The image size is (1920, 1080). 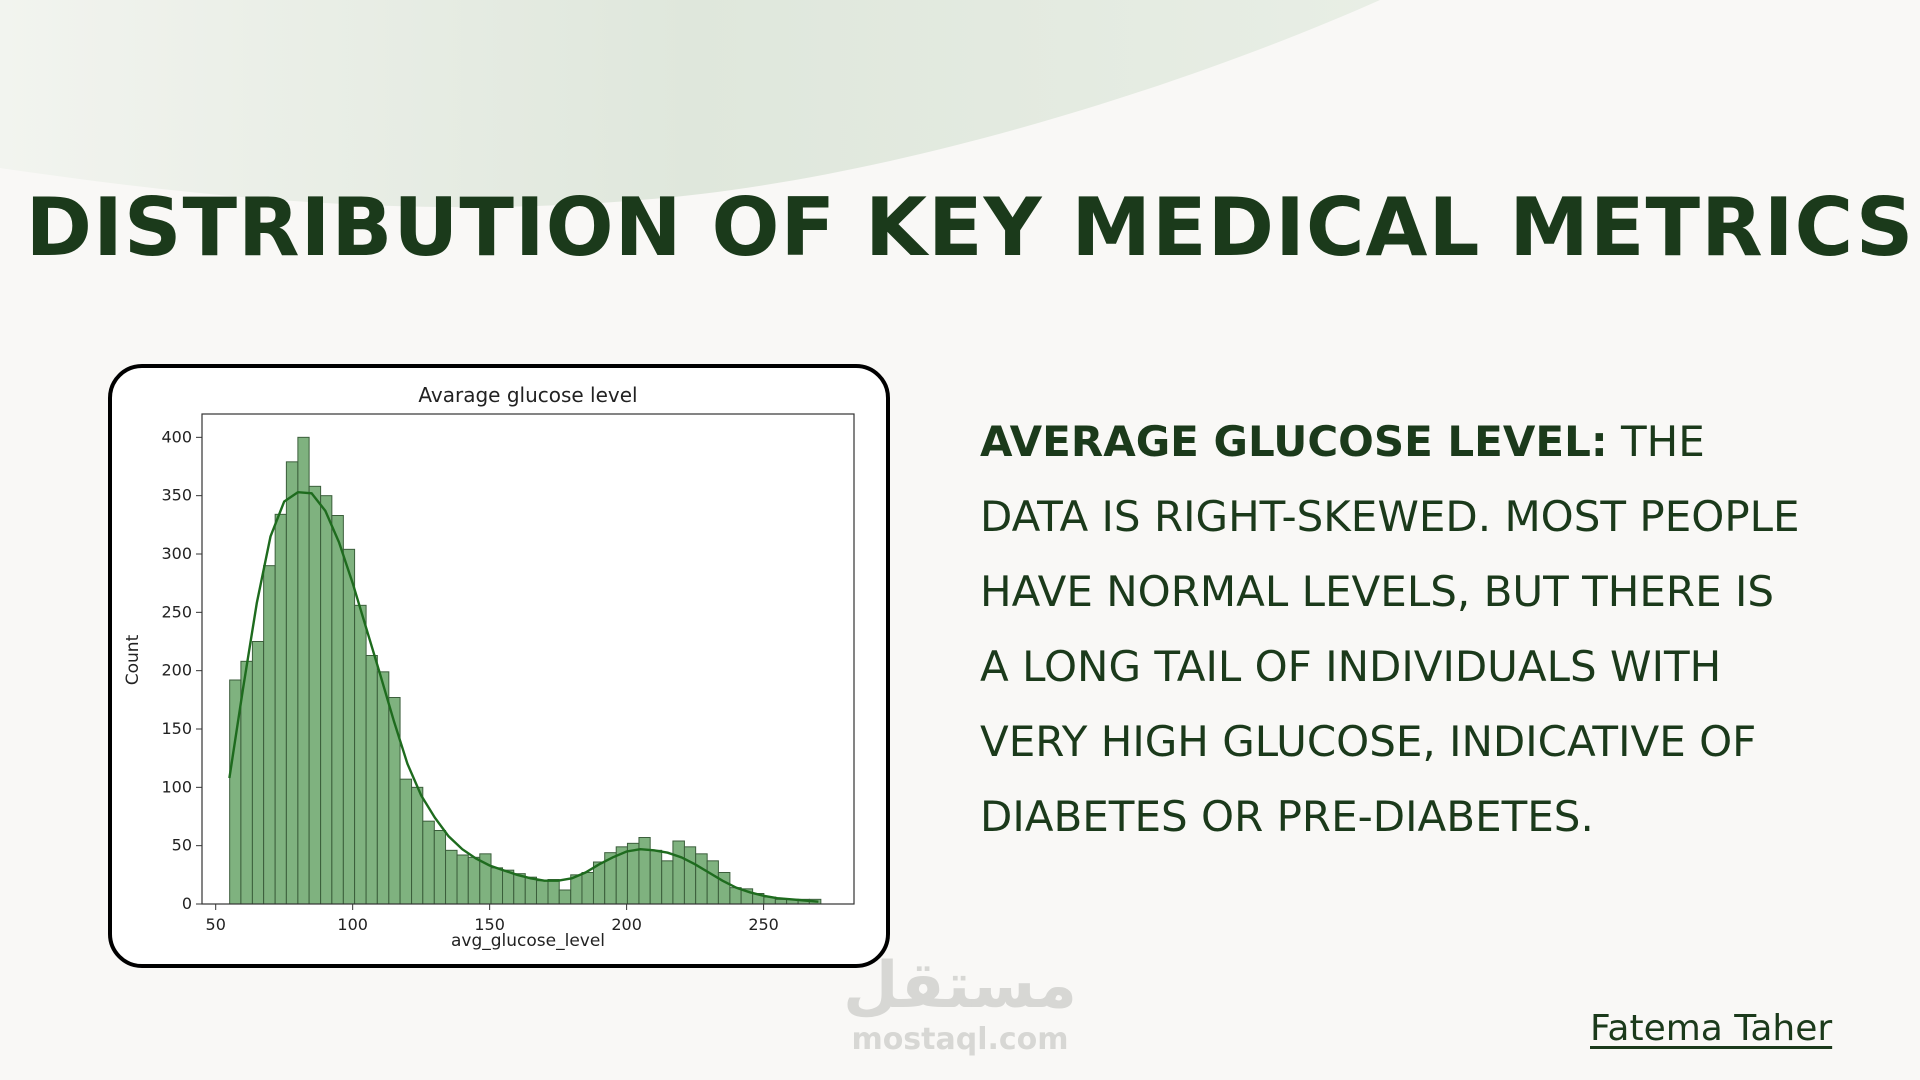 I want to click on y-axis-label: Count, so click(x=133, y=659).